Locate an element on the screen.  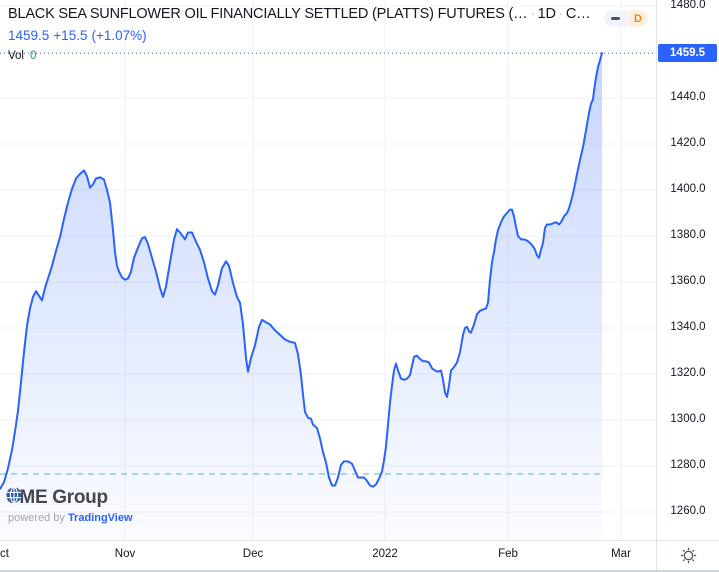
chart-settings-button is located at coordinates (688, 555).